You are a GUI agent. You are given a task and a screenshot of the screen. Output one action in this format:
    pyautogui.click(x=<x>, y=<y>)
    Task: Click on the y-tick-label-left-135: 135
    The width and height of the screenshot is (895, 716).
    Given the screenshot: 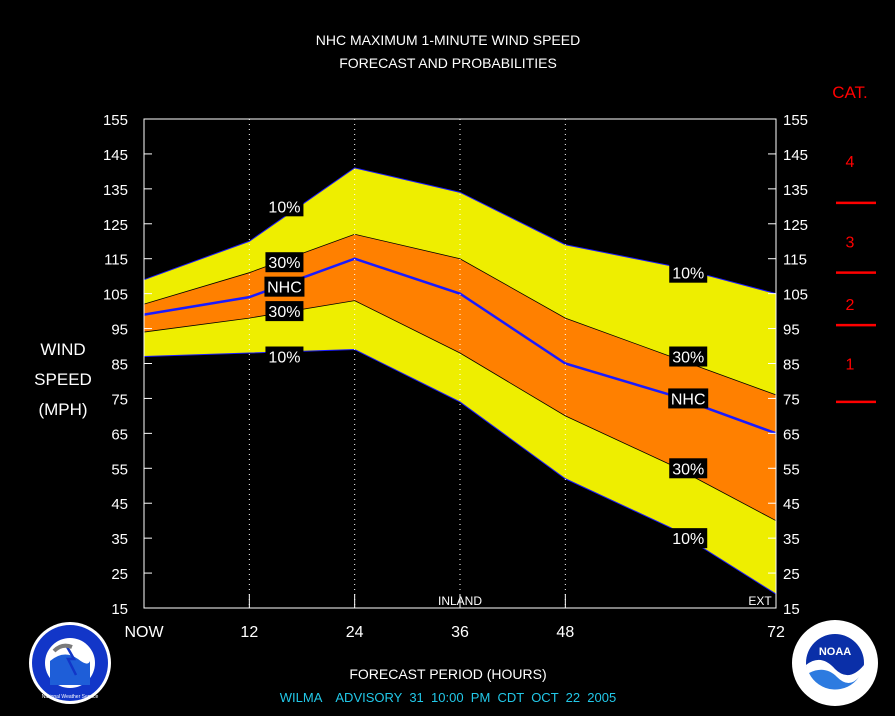 What is the action you would take?
    pyautogui.click(x=115, y=190)
    